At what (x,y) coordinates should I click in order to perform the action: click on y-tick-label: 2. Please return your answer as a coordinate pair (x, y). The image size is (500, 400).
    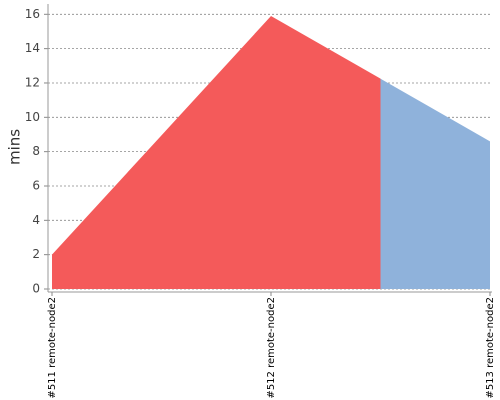
    Looking at the image, I should click on (36, 254).